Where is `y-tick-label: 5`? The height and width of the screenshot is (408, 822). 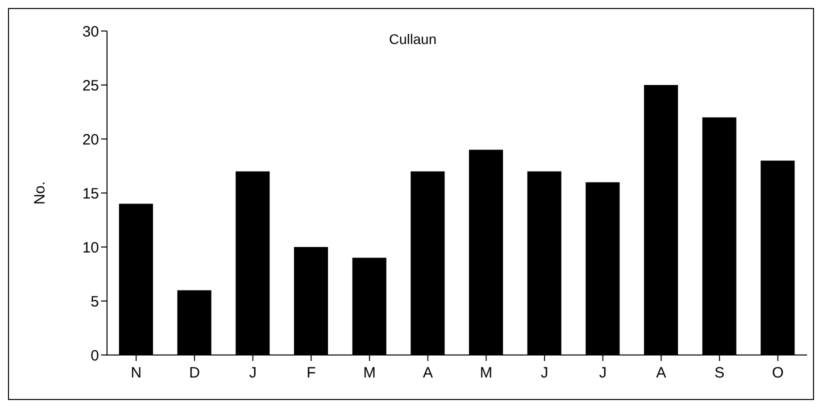
y-tick-label: 5 is located at coordinates (94, 301).